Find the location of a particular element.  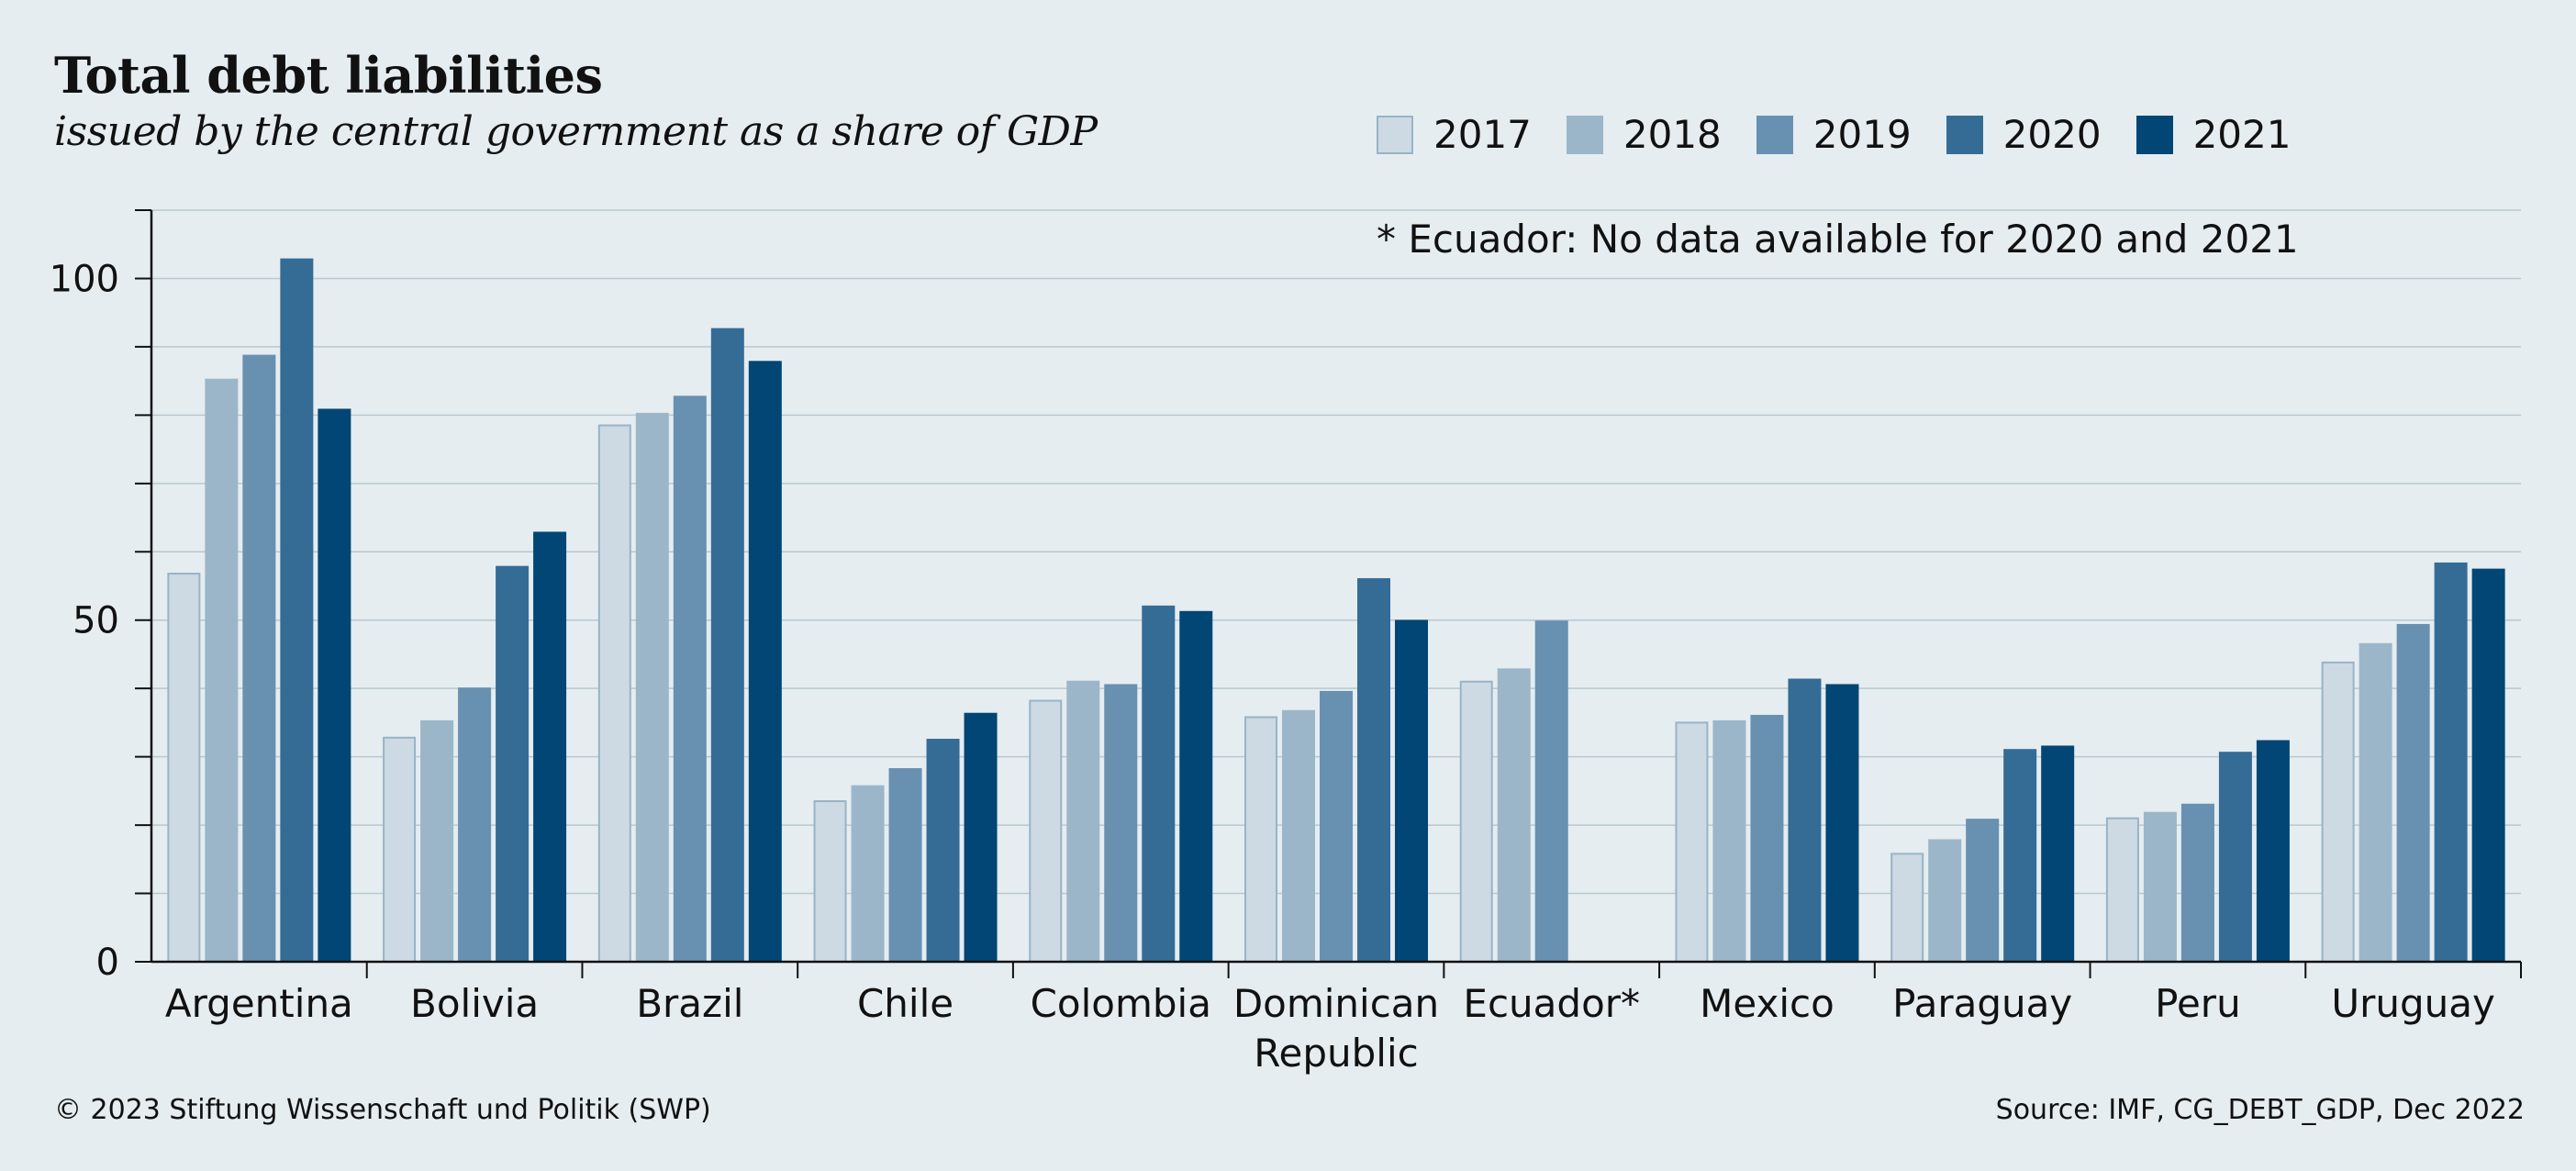

x-tick-label-line: Mexico is located at coordinates (1767, 1003).